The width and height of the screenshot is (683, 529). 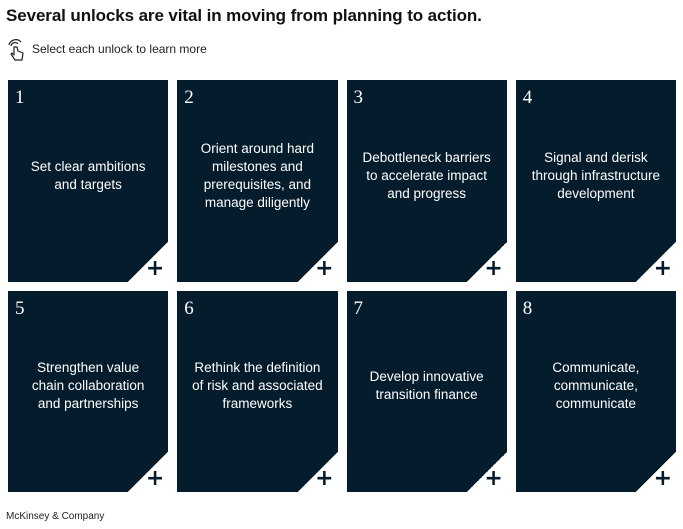 What do you see at coordinates (358, 97) in the screenshot?
I see `card-number: 3` at bounding box center [358, 97].